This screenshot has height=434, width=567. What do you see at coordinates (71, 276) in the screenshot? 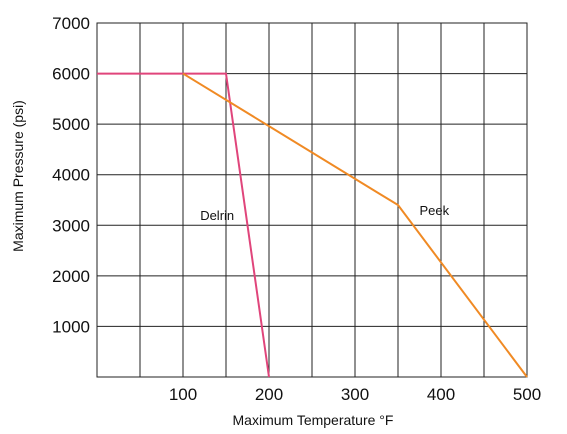
I see `y-tick-label: 2000` at bounding box center [71, 276].